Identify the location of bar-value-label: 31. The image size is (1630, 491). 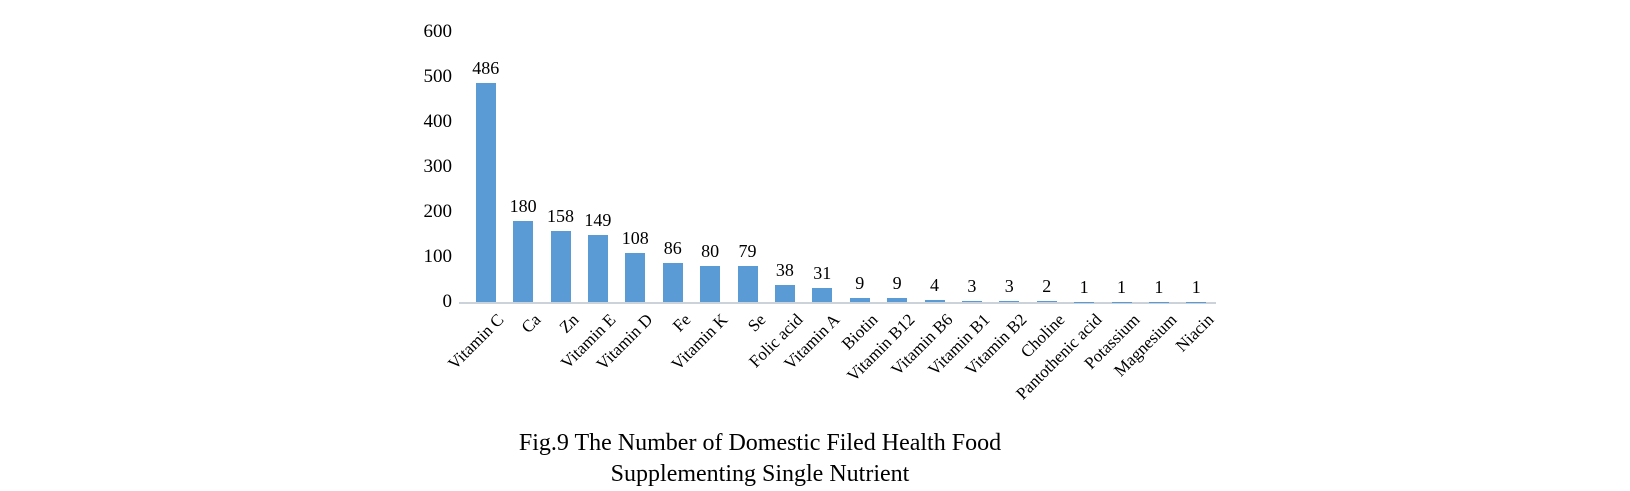
(822, 273).